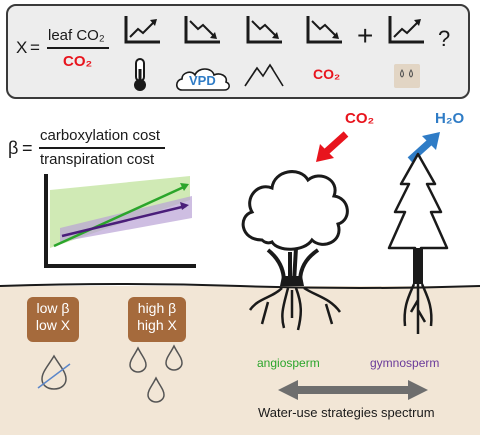 This screenshot has height=435, width=480. Describe the element at coordinates (327, 74) in the screenshot. I see `co2-label-top: CO₂` at that location.